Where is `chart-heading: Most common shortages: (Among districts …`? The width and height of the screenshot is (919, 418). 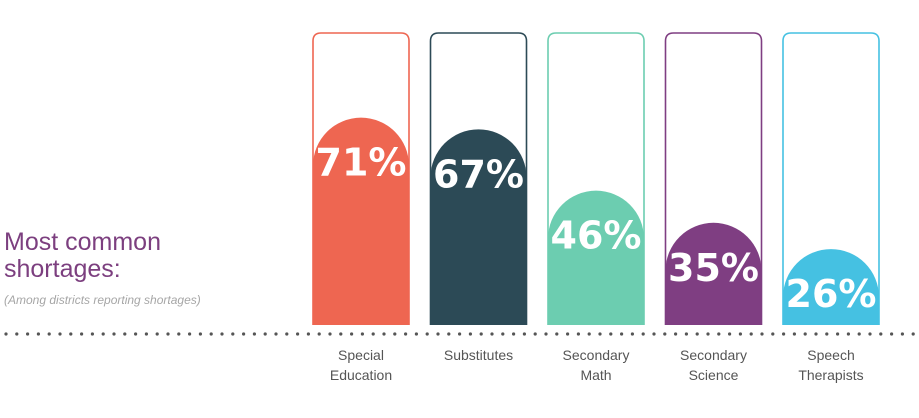 chart-heading: Most common shortages: (Among districts … is located at coordinates (149, 268).